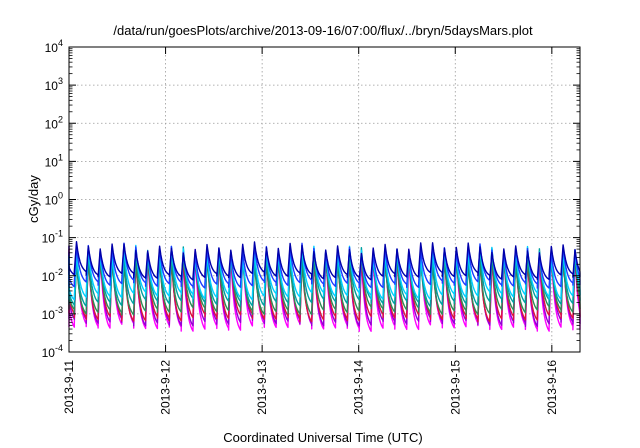  Describe the element at coordinates (54, 199) in the screenshot. I see `y-tick-label: 10⁰` at that location.